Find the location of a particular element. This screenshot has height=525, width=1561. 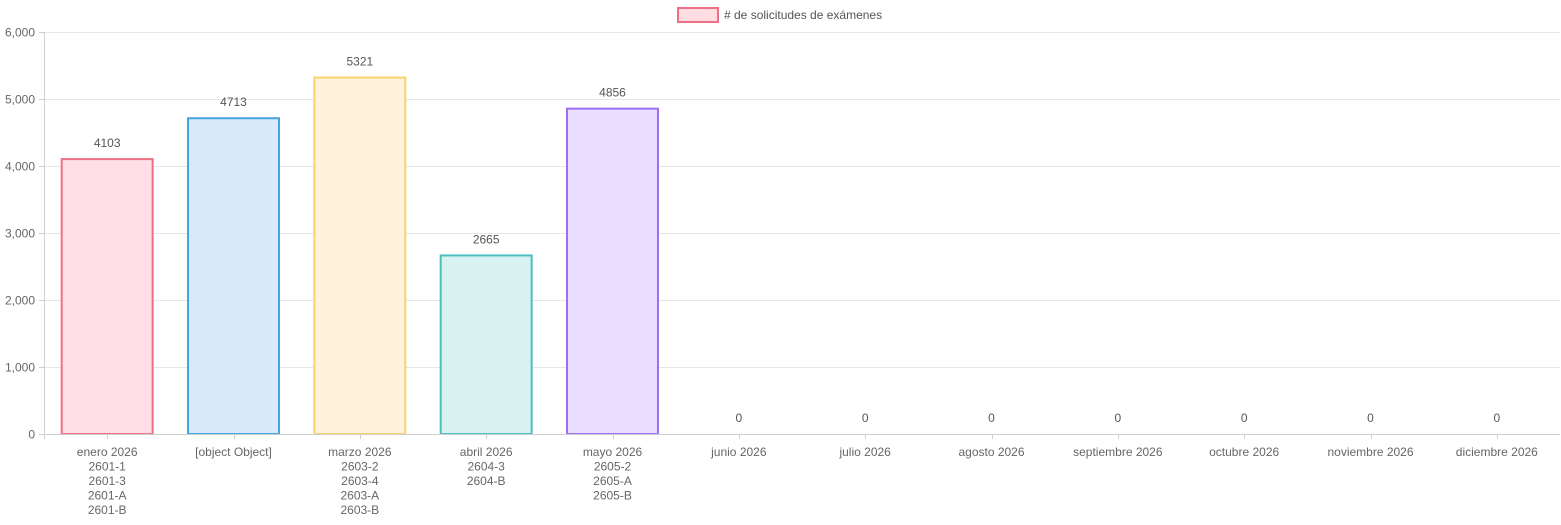

x-tick-label-line: marzo 2026 is located at coordinates (360, 452).